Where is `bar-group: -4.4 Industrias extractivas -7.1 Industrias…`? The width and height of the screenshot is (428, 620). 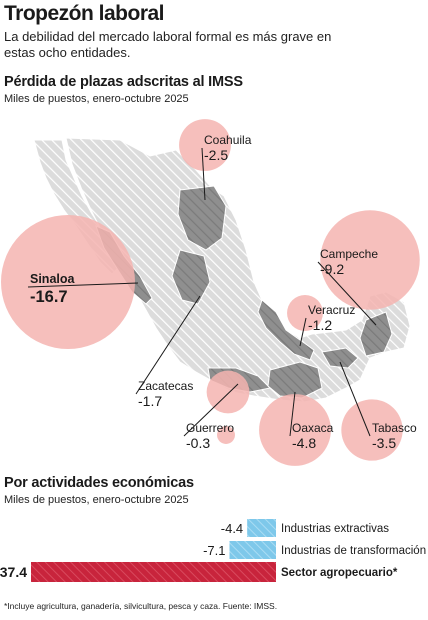 bar-group: -4.4 Industrias extractivas -7.1 Industrias… is located at coordinates (213, 550).